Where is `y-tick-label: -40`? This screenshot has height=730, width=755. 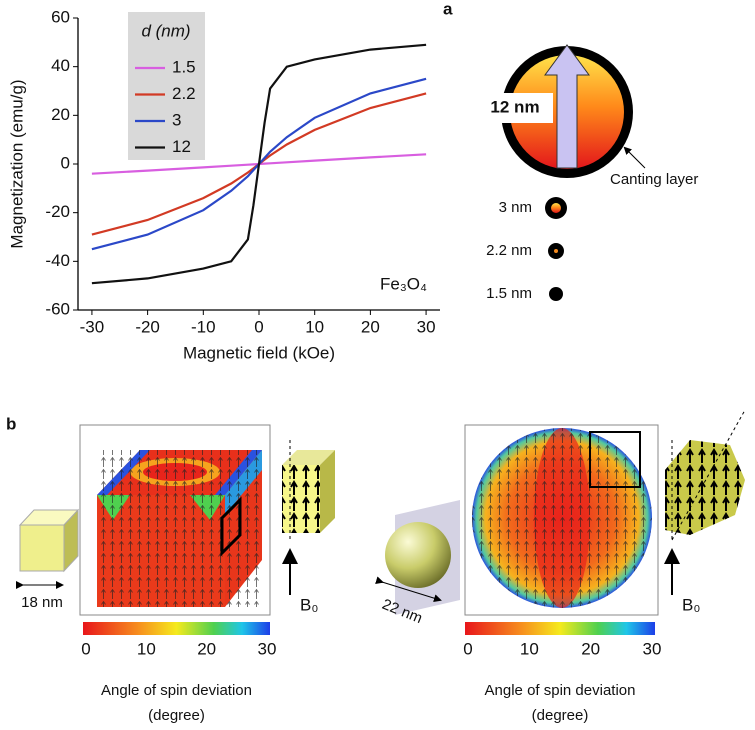 y-tick-label: -40 is located at coordinates (57, 260).